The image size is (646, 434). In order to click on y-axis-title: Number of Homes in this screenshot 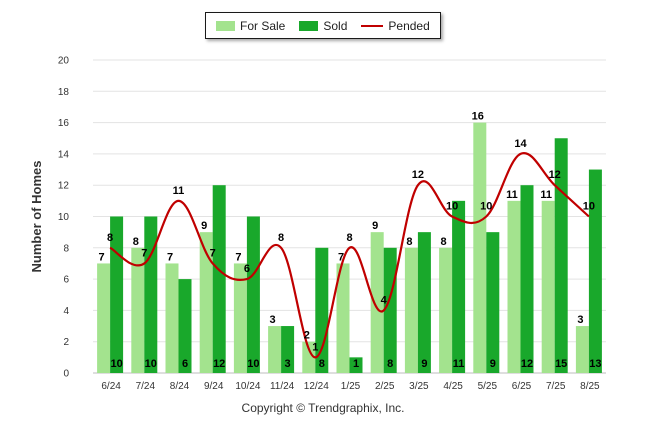, I will do `click(36, 217)`.